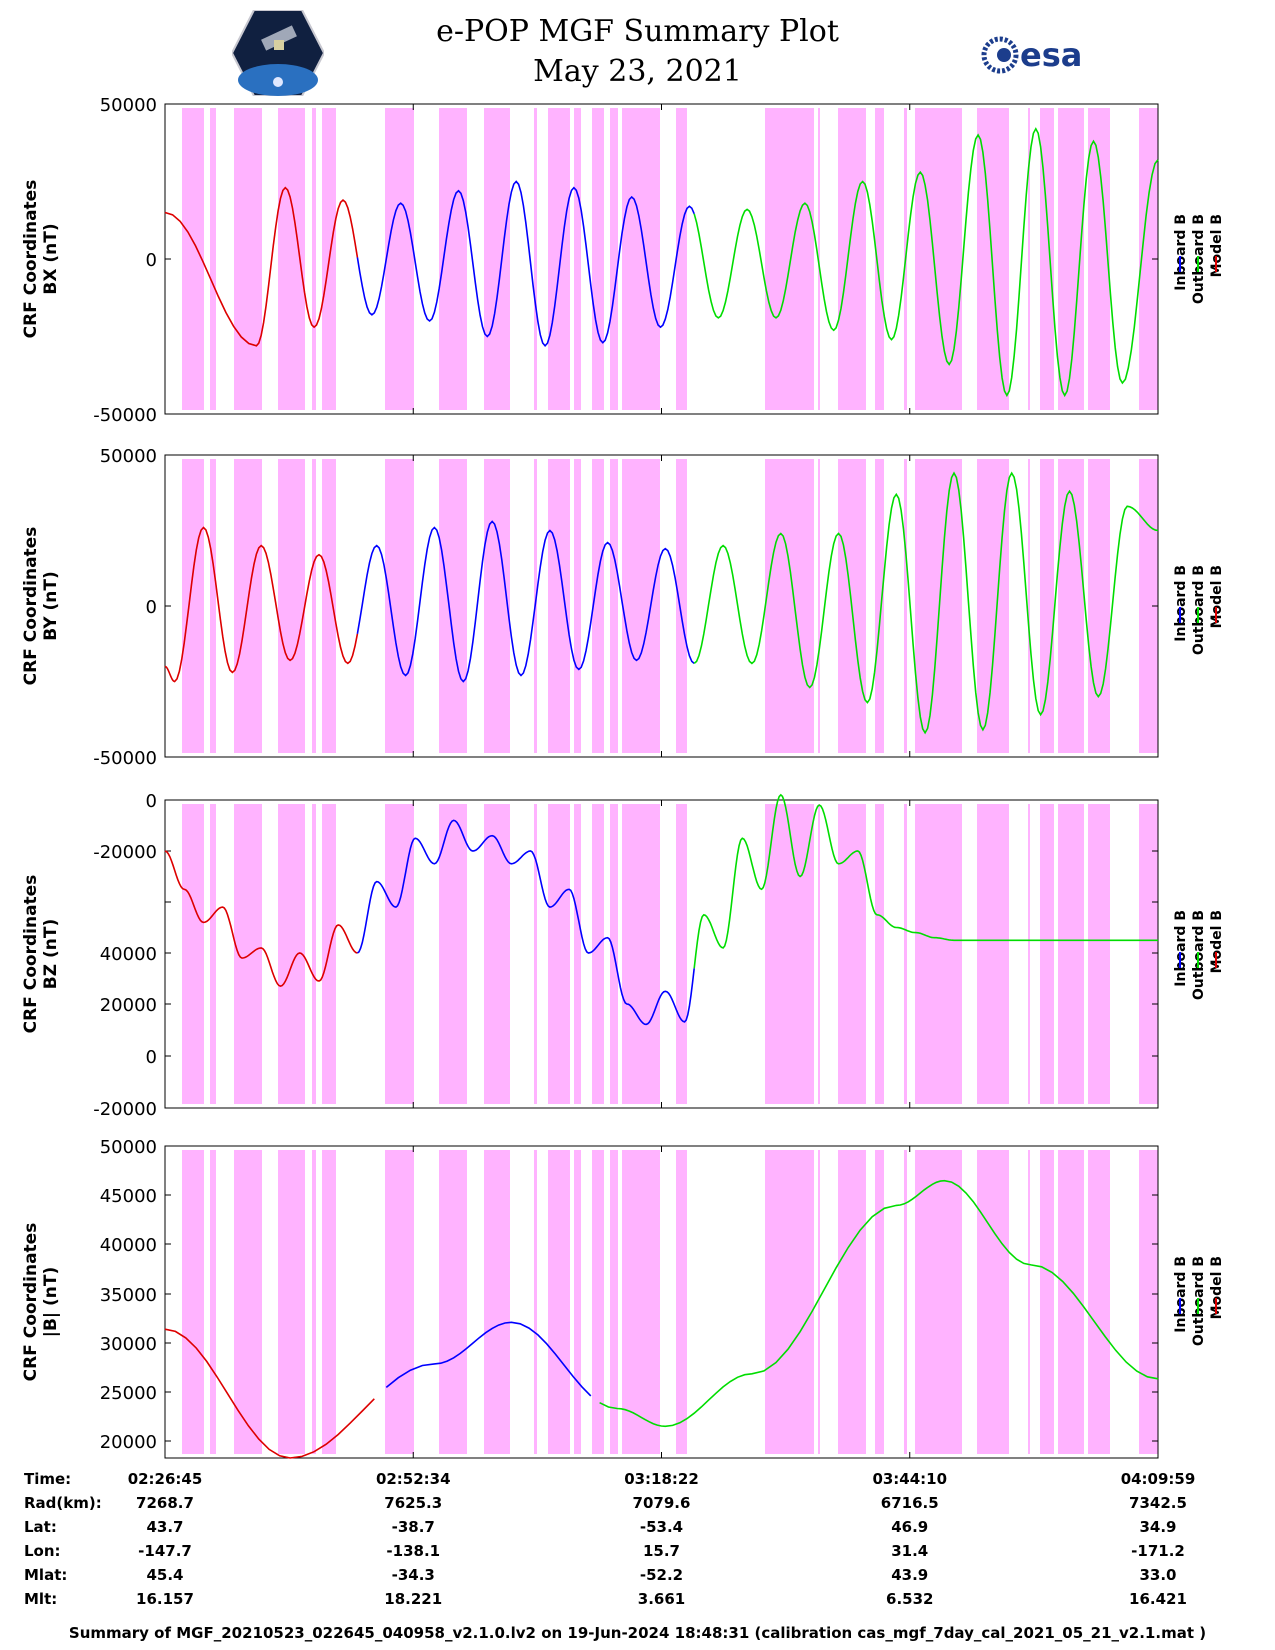 This screenshot has height=1650, width=1275. Describe the element at coordinates (637, 50) in the screenshot. I see `plot-header: e-POP MGF Summary Plot May 23, 2021 esa` at that location.